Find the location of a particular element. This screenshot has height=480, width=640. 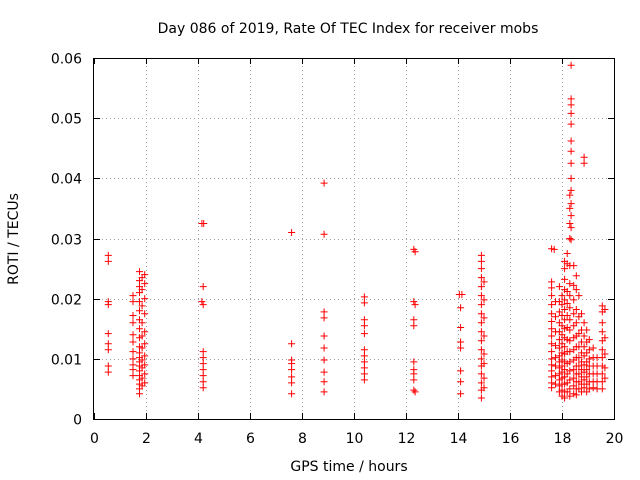

y-tick-label: 0.02 is located at coordinates (66, 301).